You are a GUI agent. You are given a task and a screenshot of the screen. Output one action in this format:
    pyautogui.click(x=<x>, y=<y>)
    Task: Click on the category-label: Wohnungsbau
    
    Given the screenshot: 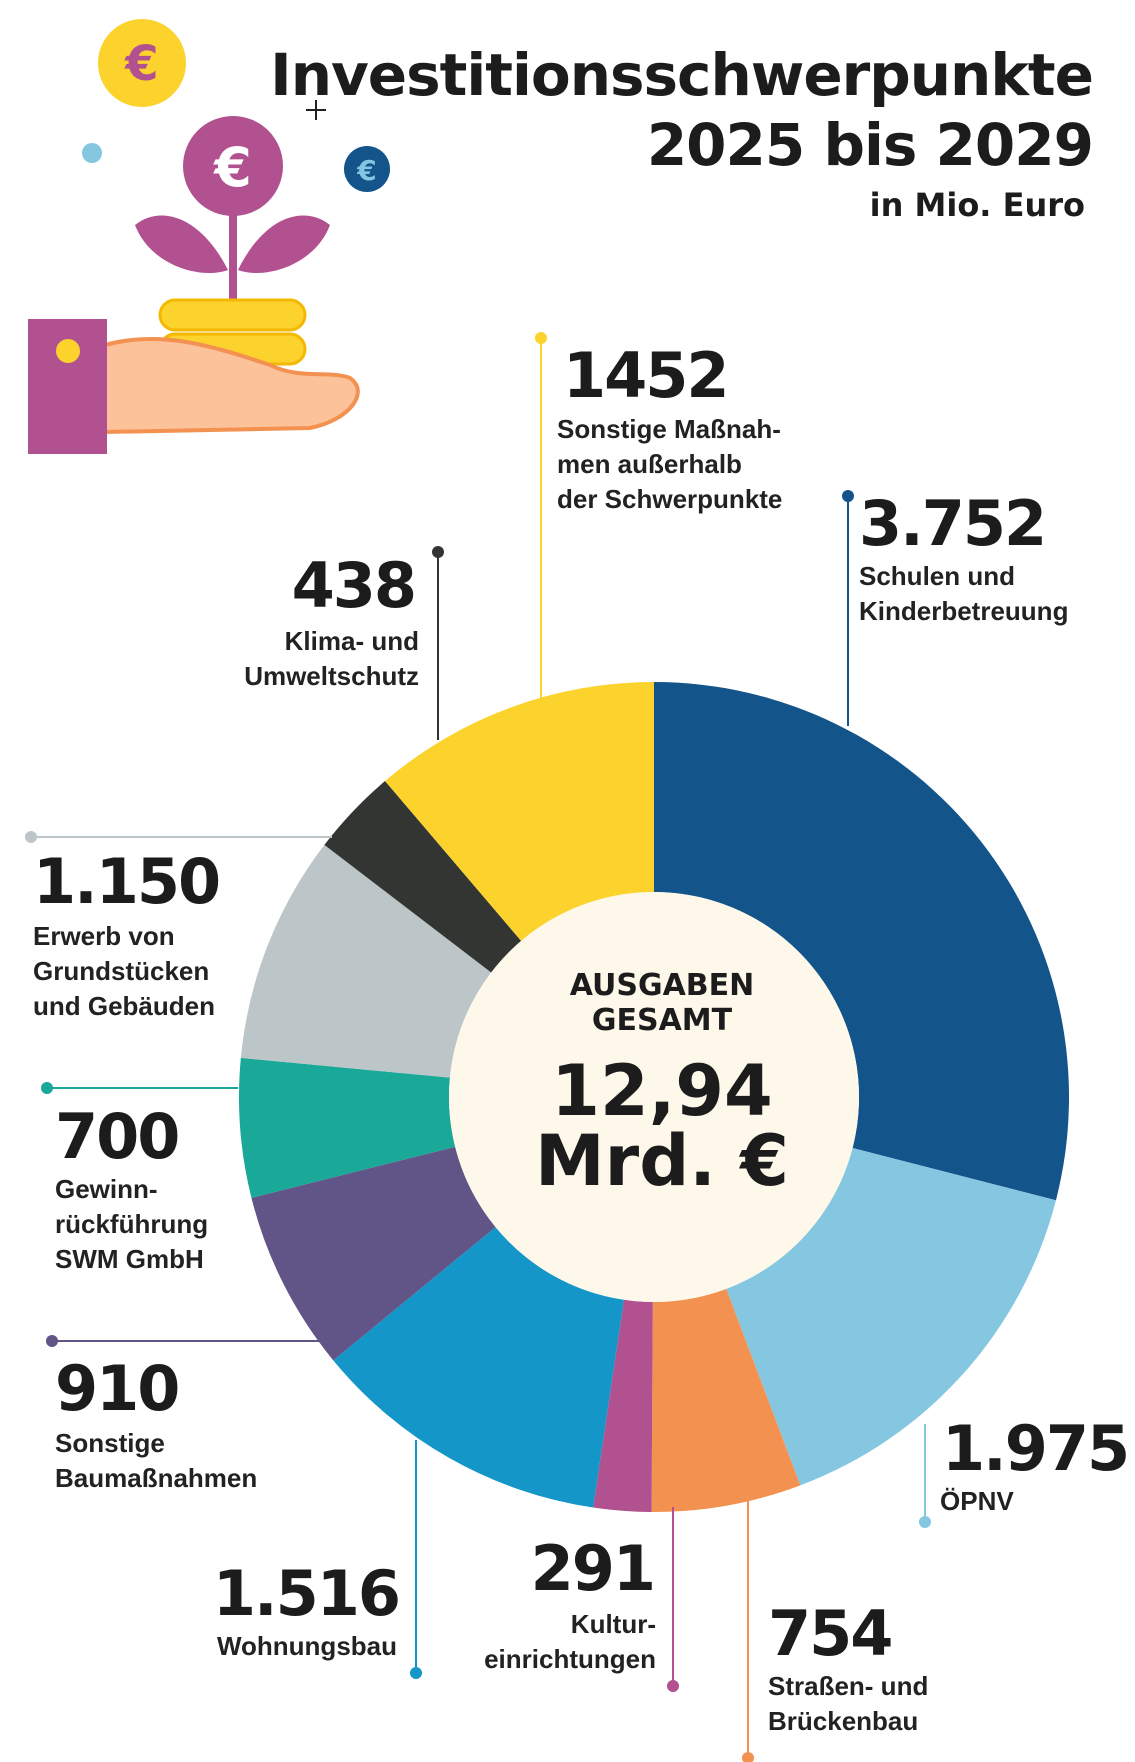 What is the action you would take?
    pyautogui.click(x=307, y=1646)
    